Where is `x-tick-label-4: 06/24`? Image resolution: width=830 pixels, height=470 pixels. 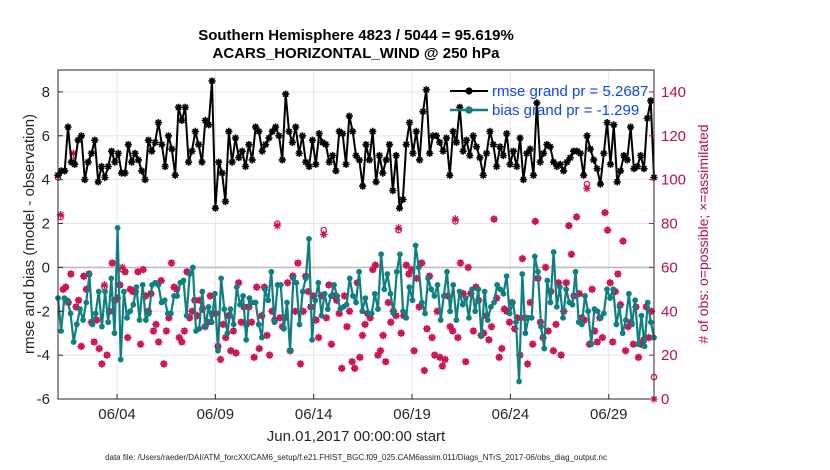 x-tick-label-4: 06/24 is located at coordinates (511, 414).